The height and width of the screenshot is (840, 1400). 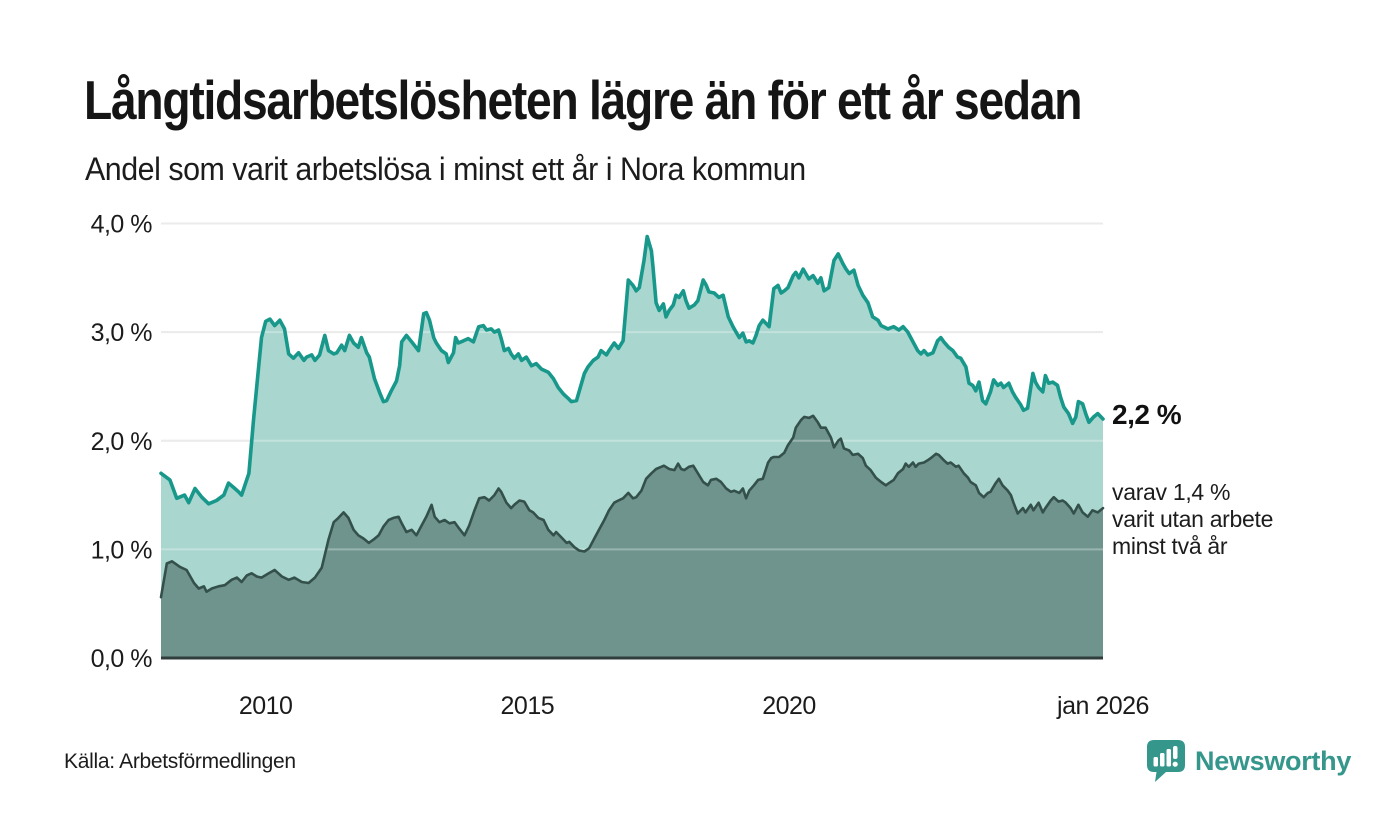 I want to click on y-tick-label: 0,0 %, so click(x=122, y=659).